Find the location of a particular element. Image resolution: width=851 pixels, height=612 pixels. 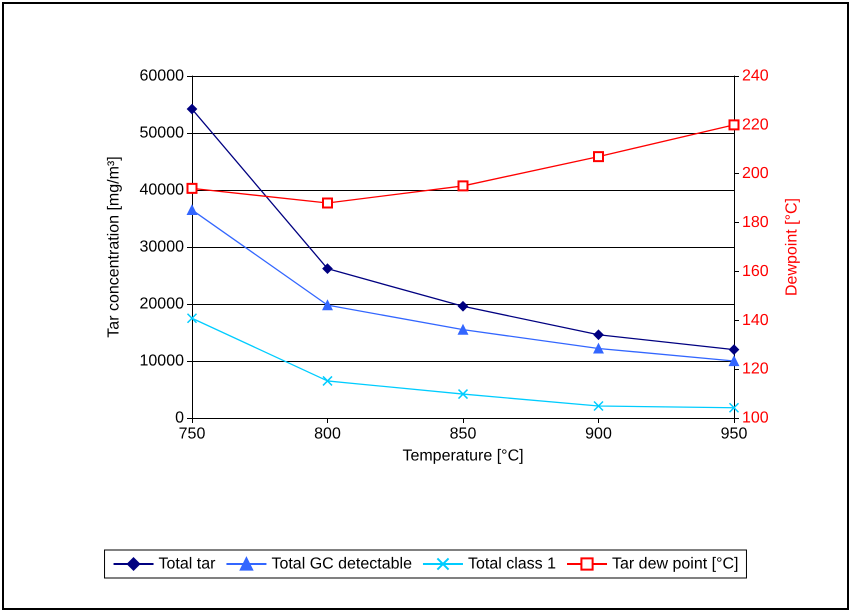

legend-label: Tar dew point [°C] is located at coordinates (675, 564).